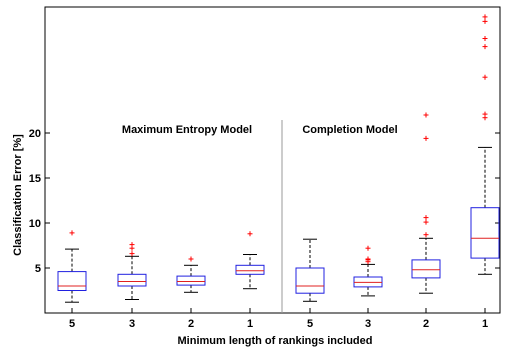 The width and height of the screenshot is (505, 350). I want to click on y-tick-label: 10, so click(35, 224).